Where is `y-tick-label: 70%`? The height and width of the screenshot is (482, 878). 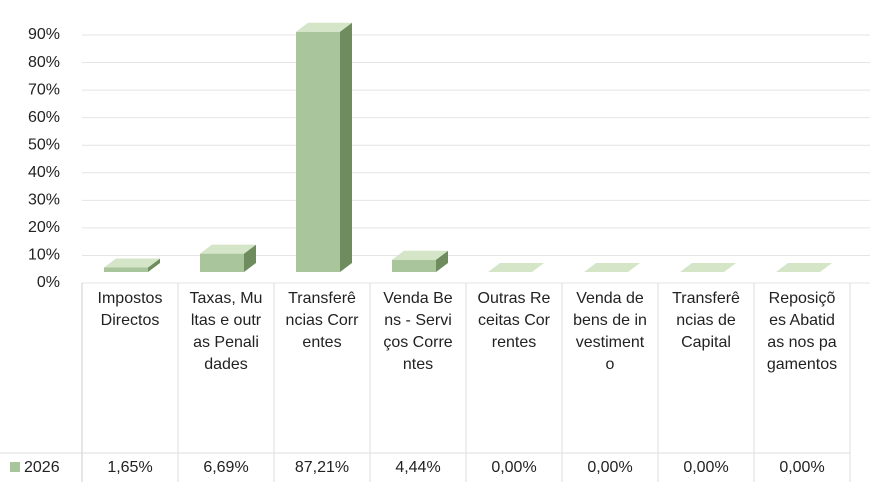 y-tick-label: 70% is located at coordinates (44, 89).